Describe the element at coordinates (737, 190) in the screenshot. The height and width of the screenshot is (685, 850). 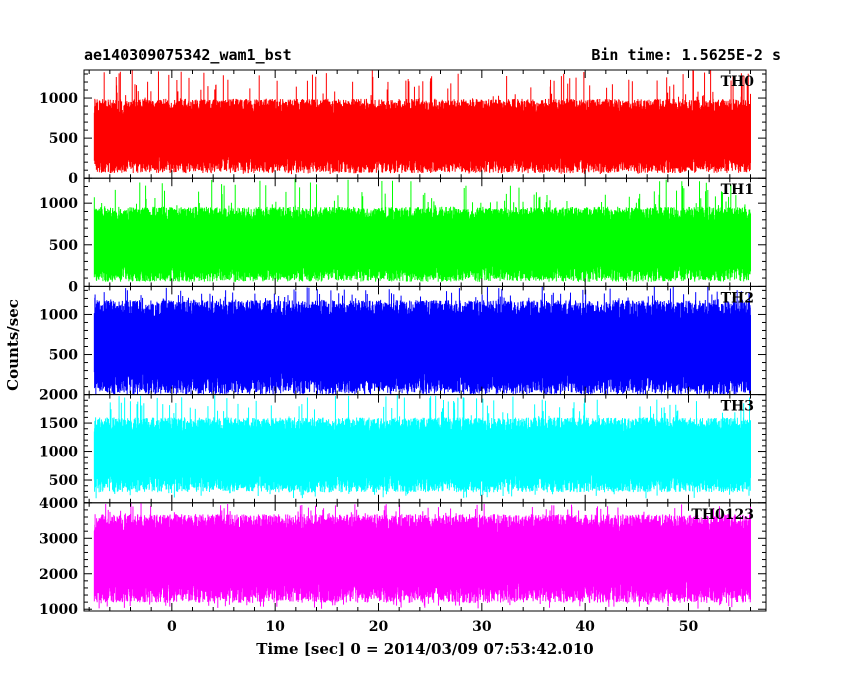
I see `series-label-th1: TH1` at that location.